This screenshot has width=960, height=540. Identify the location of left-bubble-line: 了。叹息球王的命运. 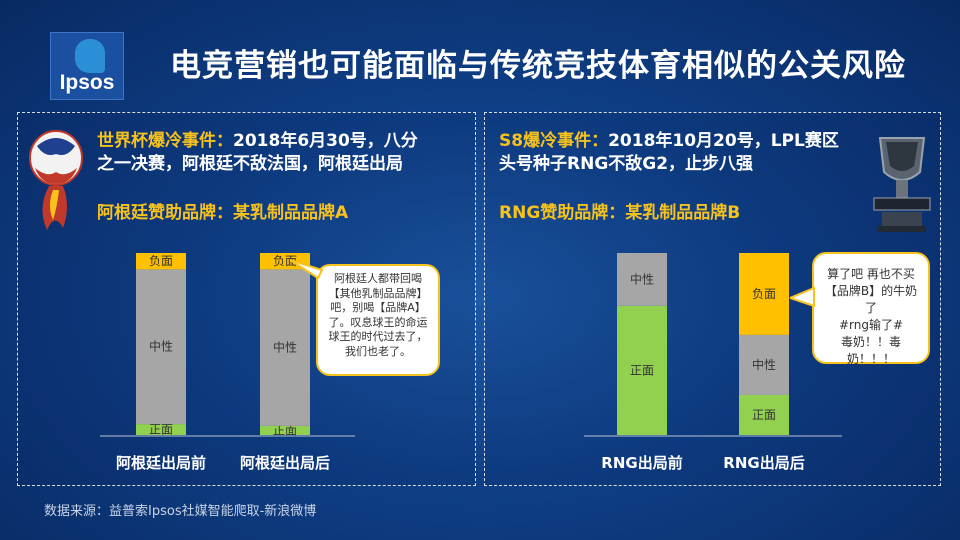
(378, 322).